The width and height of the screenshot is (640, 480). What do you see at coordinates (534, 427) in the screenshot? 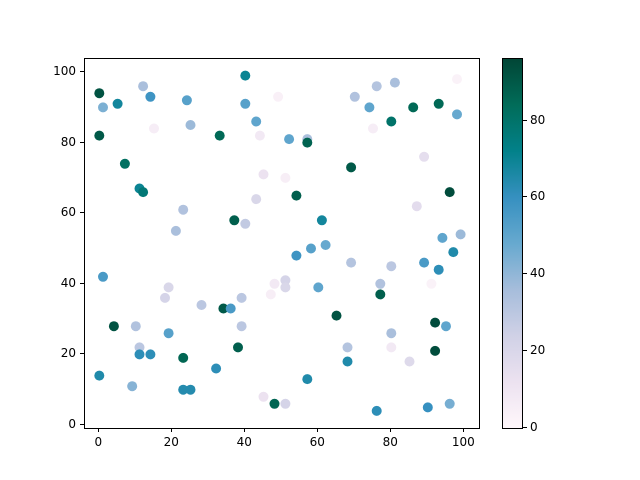
I see `colorbar-tick-label: 0` at bounding box center [534, 427].